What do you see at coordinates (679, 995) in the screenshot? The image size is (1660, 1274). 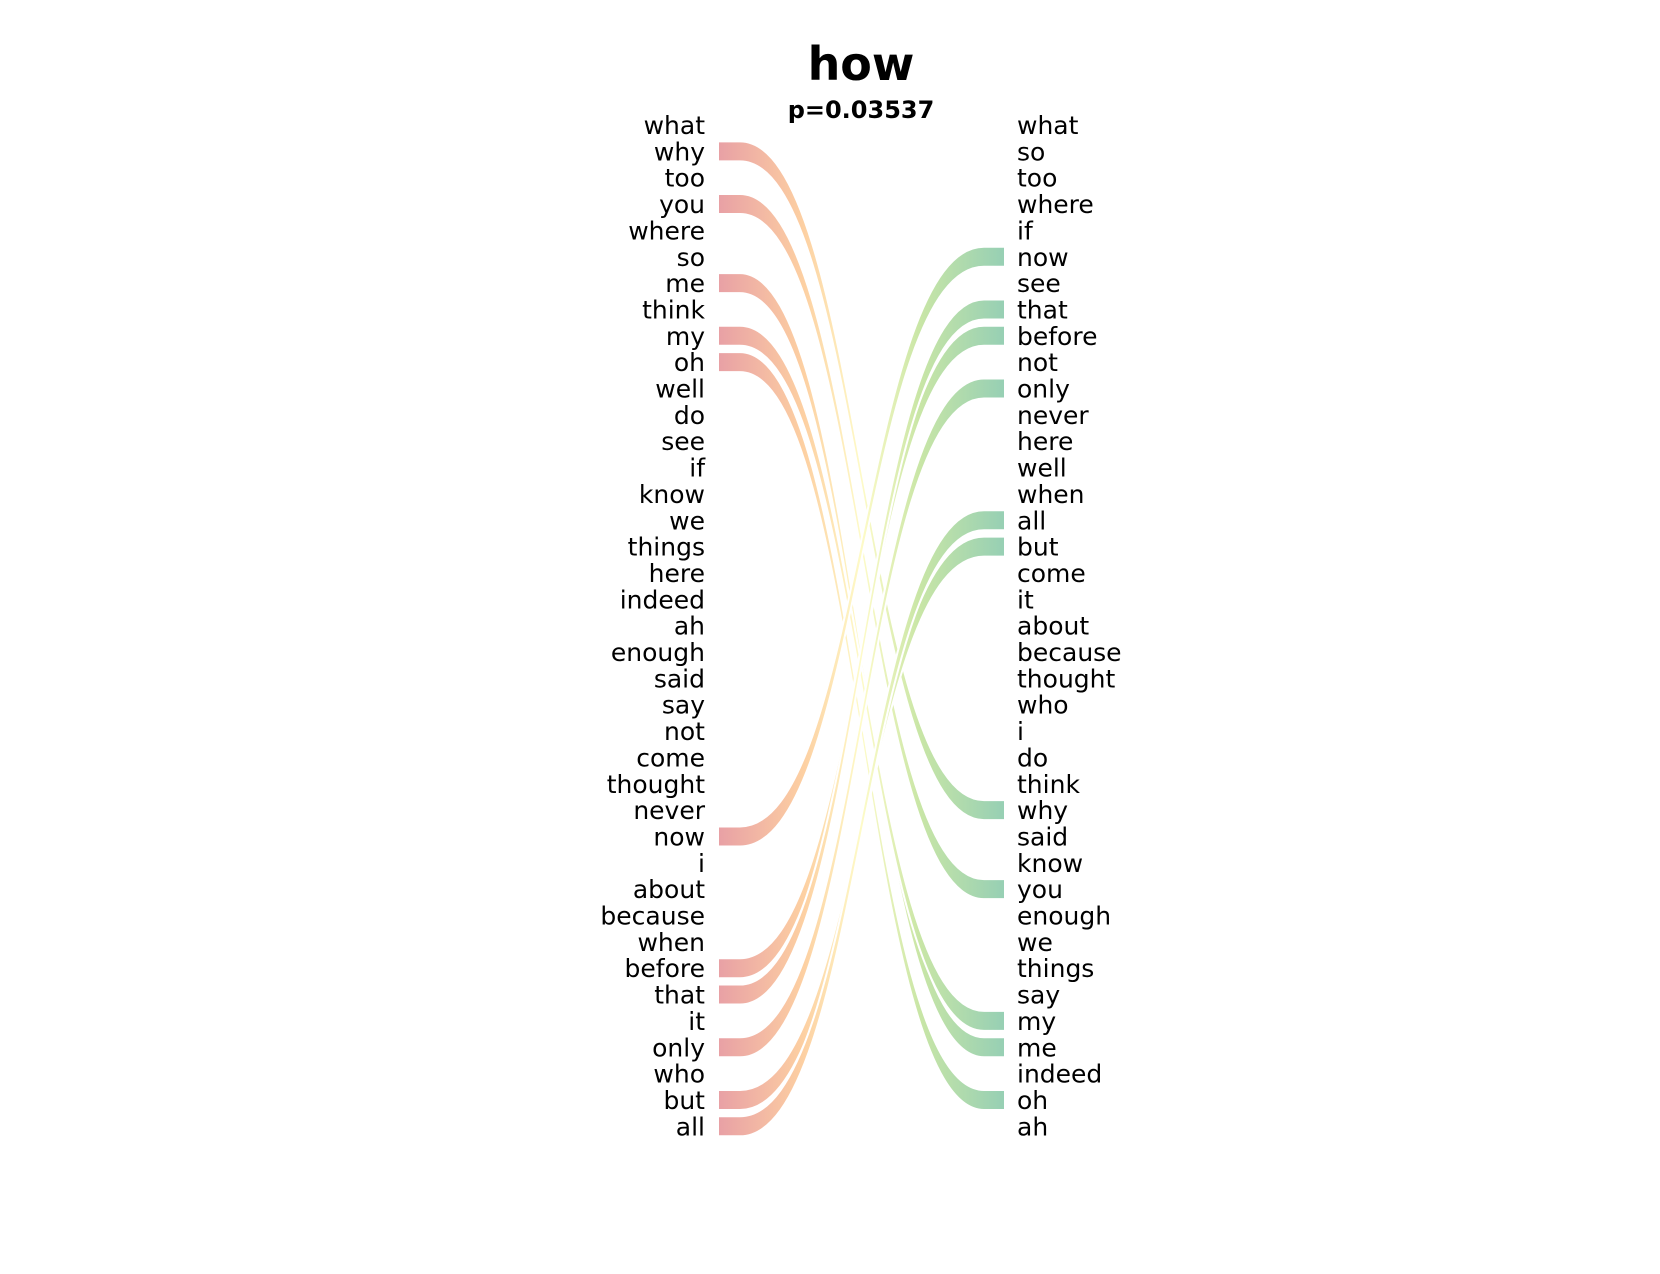 I see `left-word-label: that` at bounding box center [679, 995].